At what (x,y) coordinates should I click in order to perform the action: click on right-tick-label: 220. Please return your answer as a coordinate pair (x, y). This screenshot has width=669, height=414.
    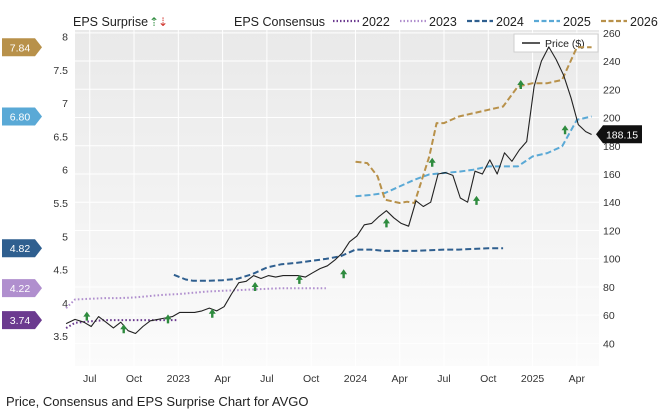
    Looking at the image, I should click on (612, 90).